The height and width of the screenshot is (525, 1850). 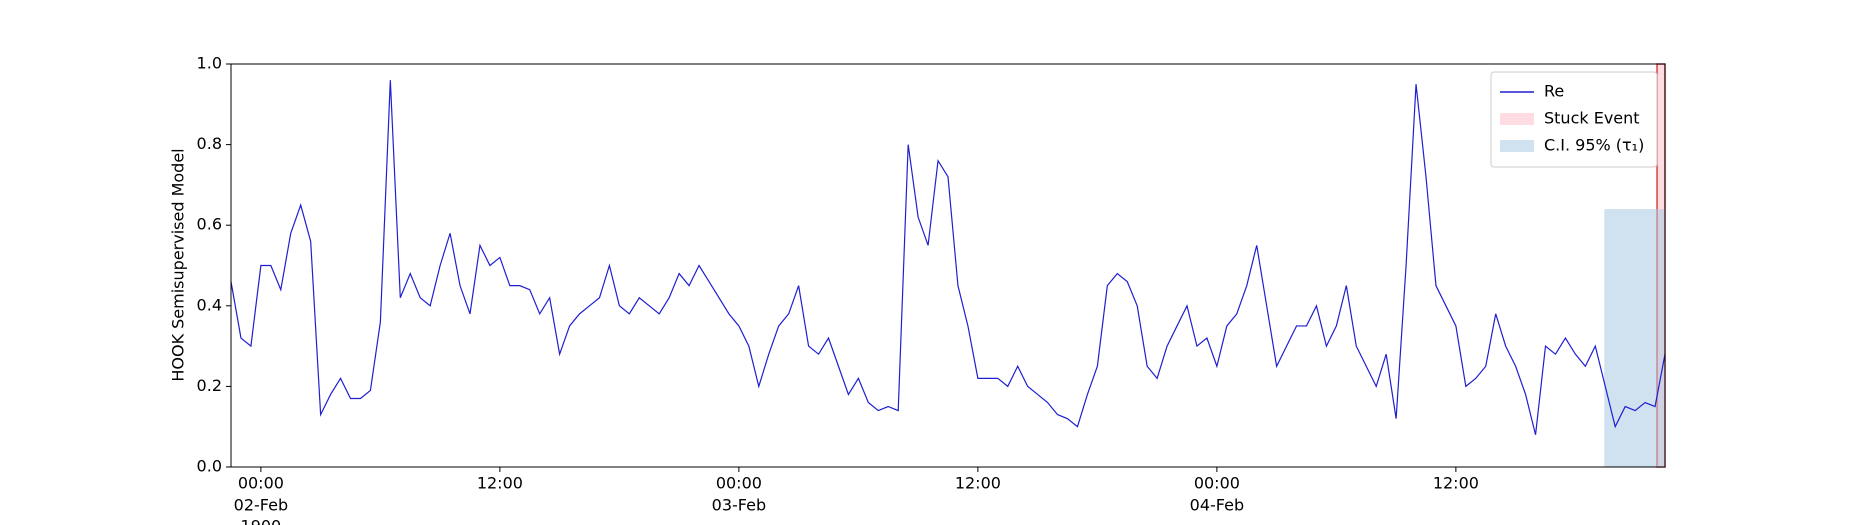 I want to click on y-tick-label: 0.6, so click(x=209, y=224).